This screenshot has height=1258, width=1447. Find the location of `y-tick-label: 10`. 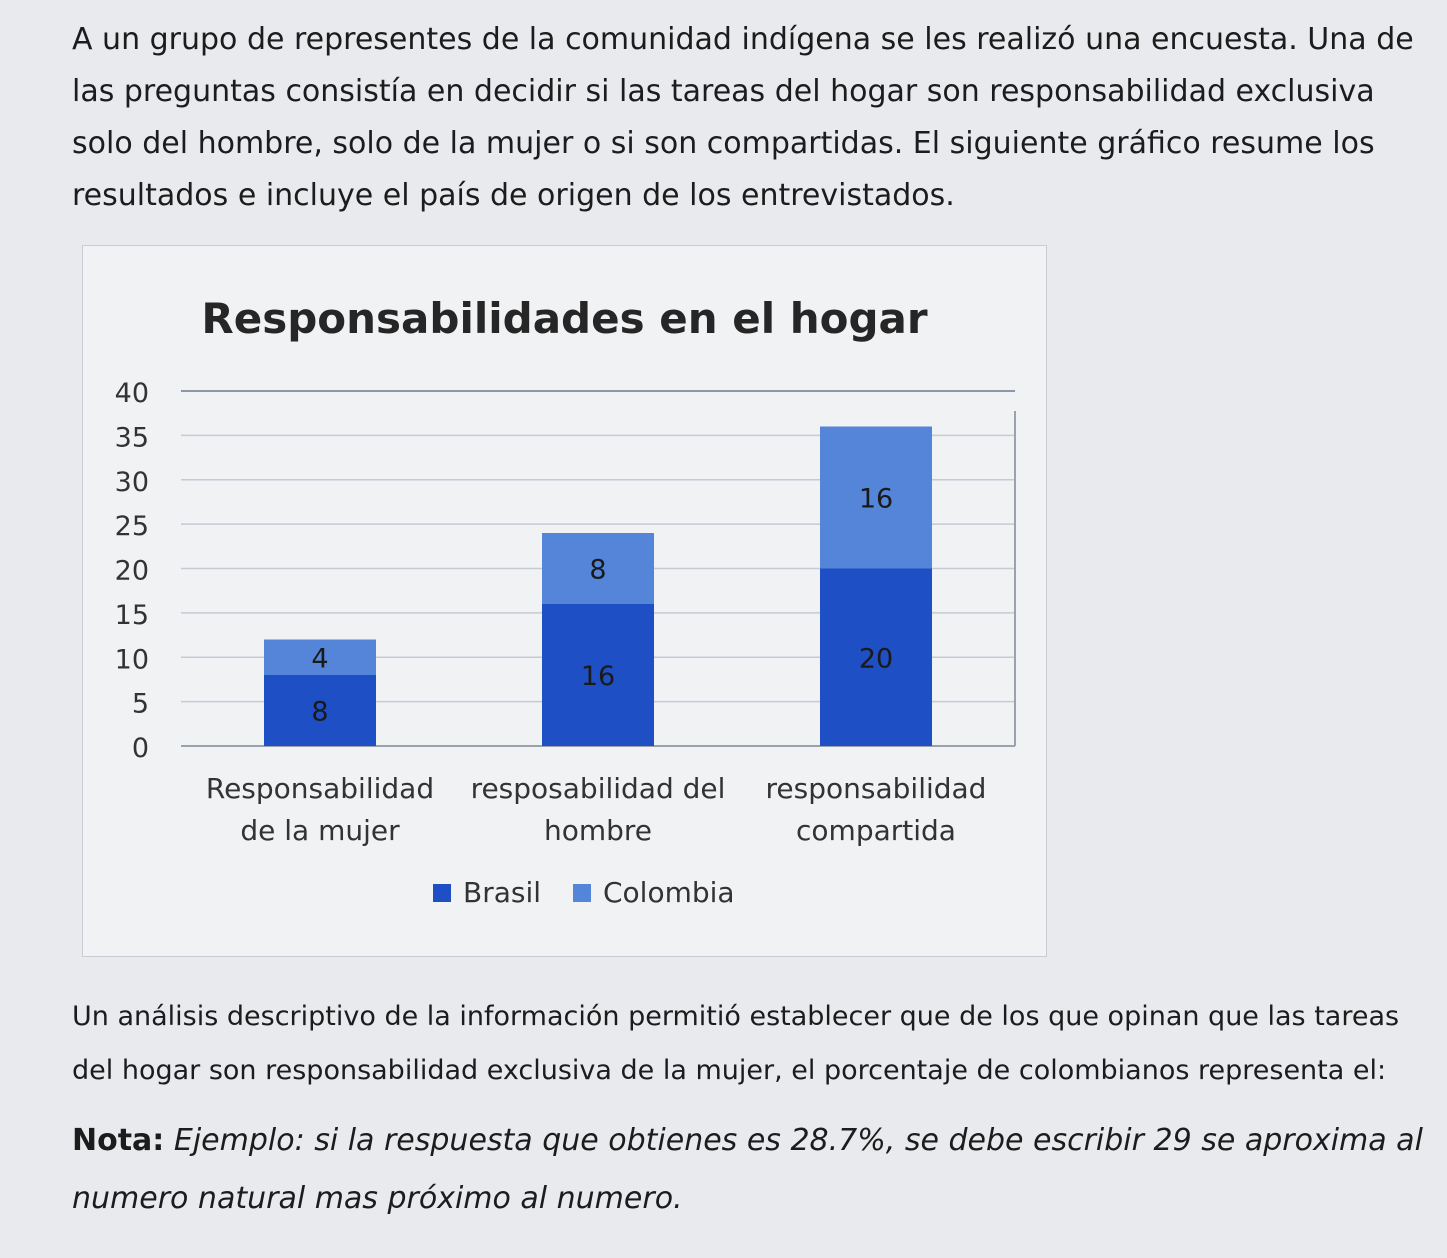

y-tick-label: 10 is located at coordinates (132, 659).